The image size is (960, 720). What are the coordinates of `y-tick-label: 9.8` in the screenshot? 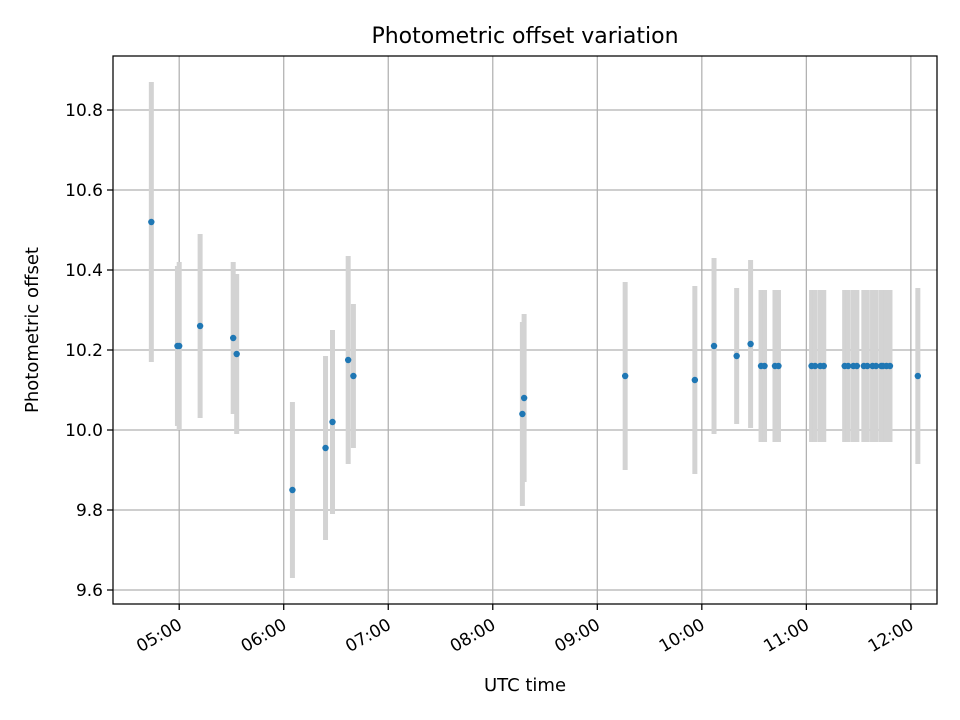 It's located at (89, 511).